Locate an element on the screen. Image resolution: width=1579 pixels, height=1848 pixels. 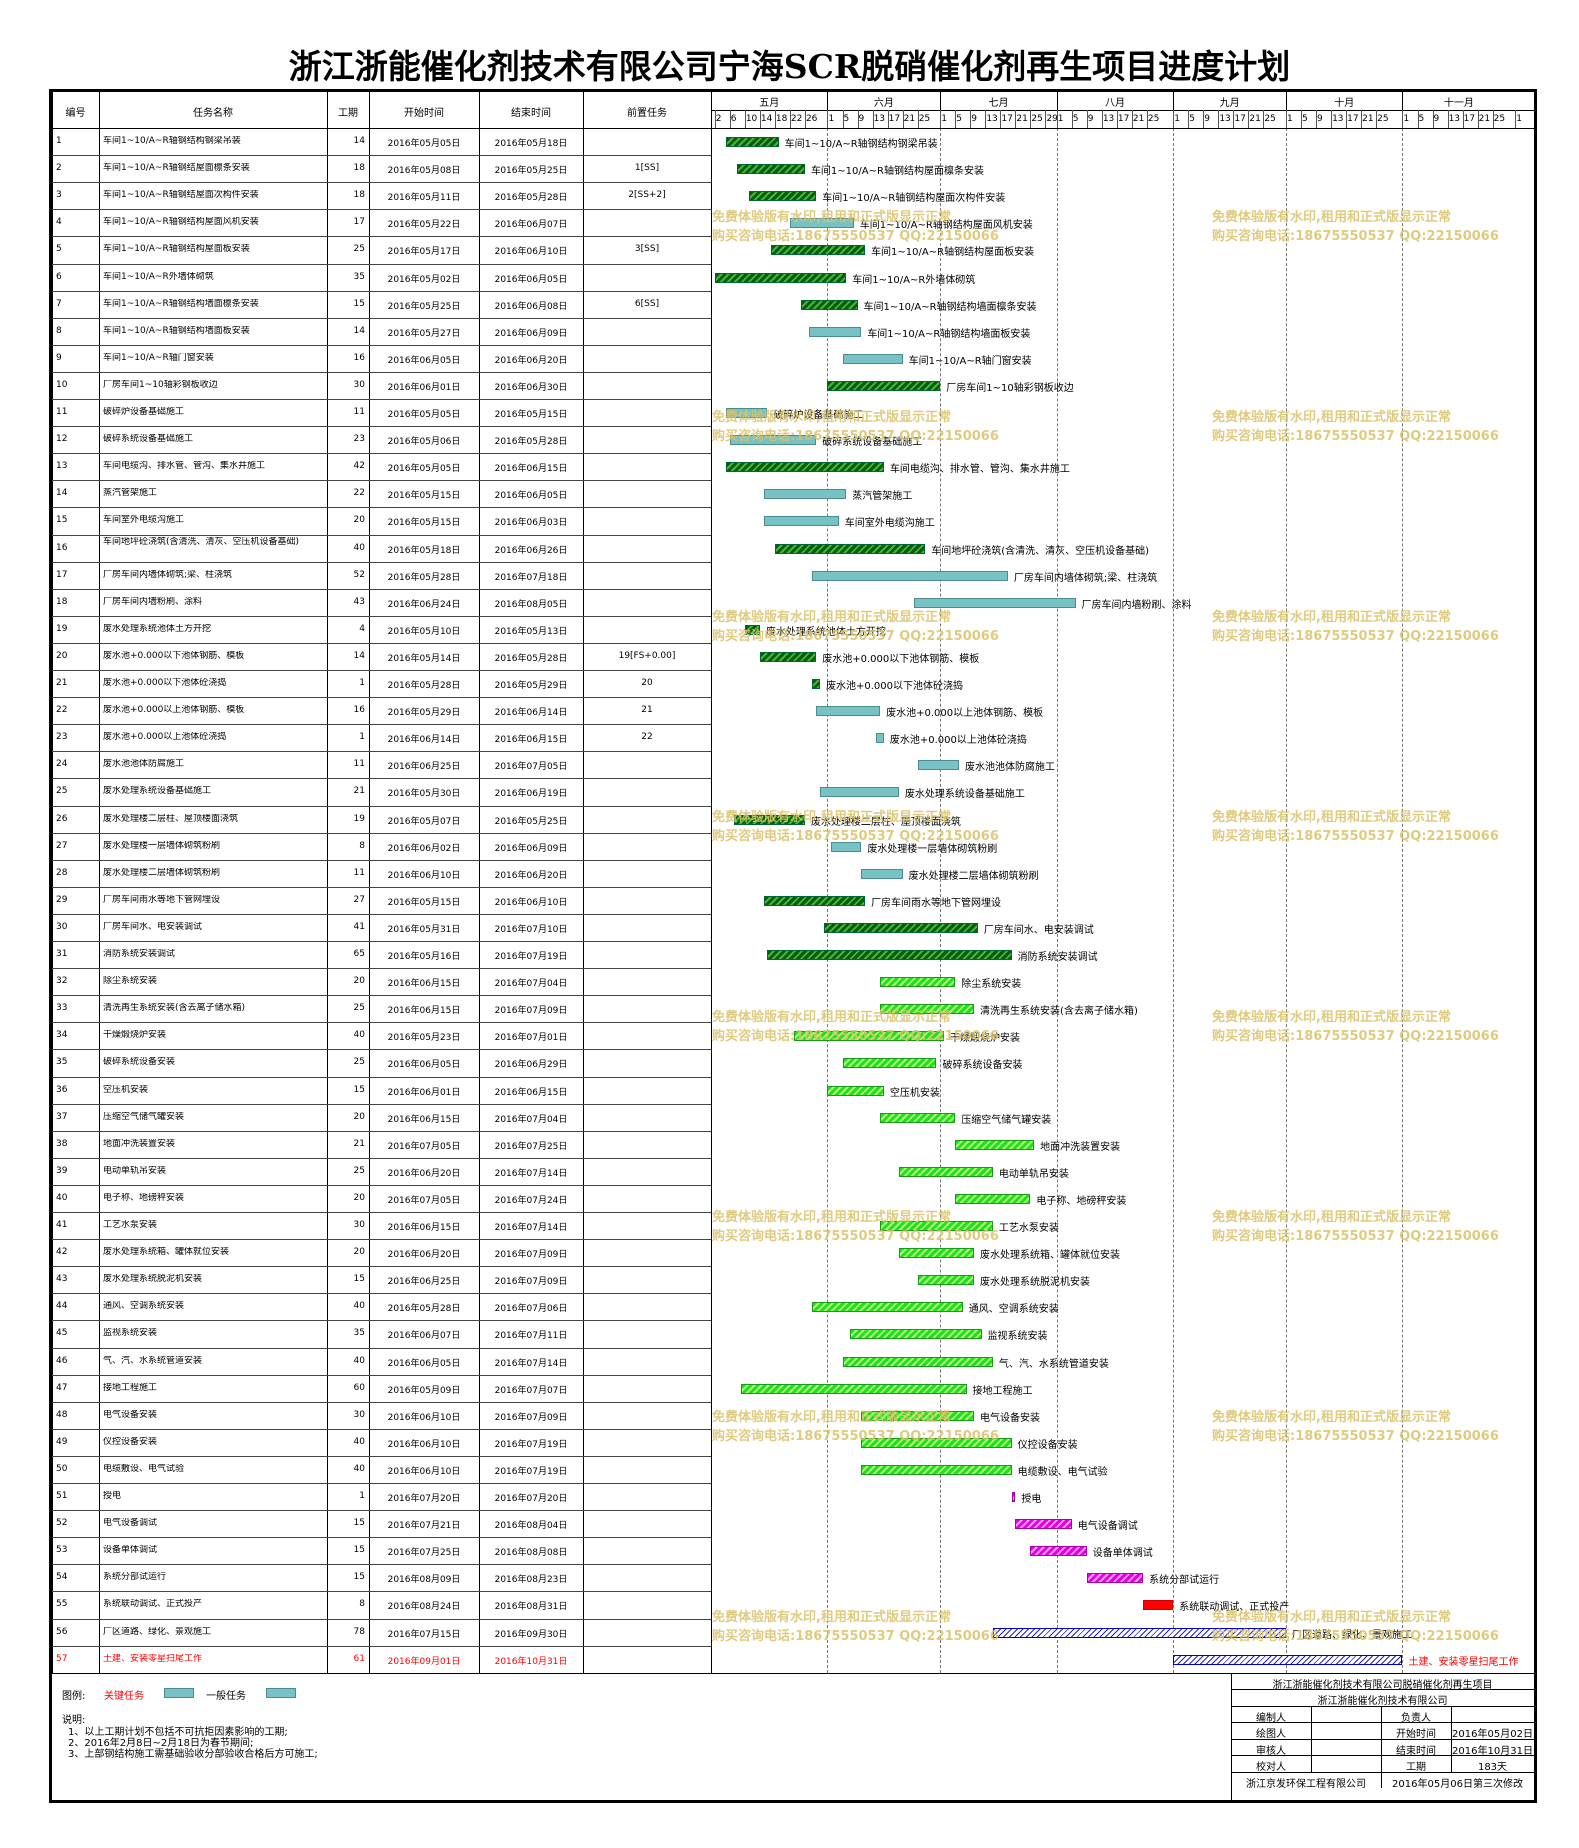
gantt-bar-label: 蒸汽管架施工 is located at coordinates (882, 497).